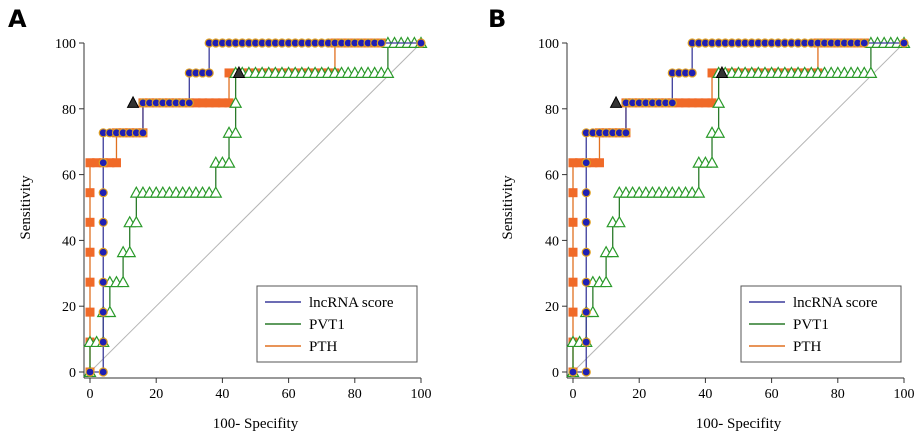  What do you see at coordinates (156, 394) in the screenshot?
I see `x-tick-label: 20` at bounding box center [156, 394].